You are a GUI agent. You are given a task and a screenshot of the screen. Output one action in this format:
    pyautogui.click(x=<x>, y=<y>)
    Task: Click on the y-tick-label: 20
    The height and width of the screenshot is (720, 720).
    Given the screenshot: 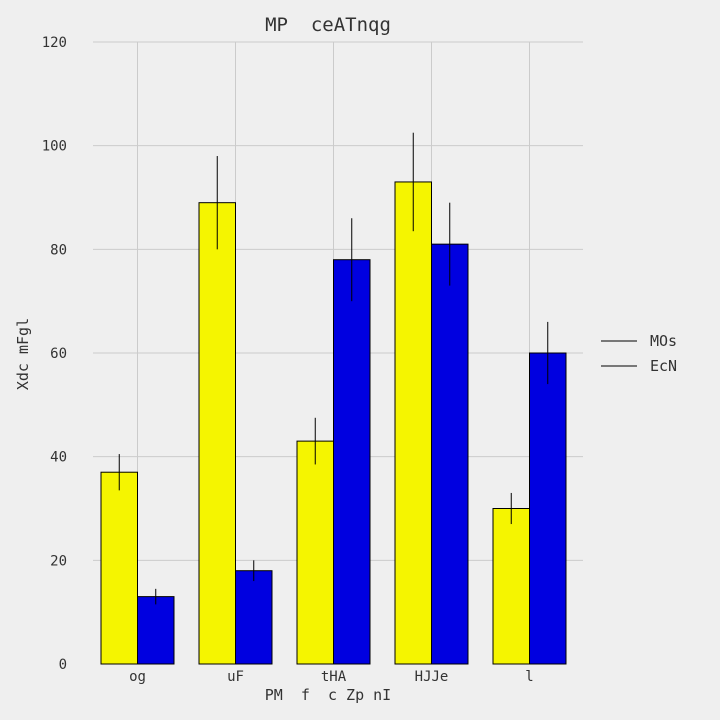 What is the action you would take?
    pyautogui.click(x=58, y=561)
    